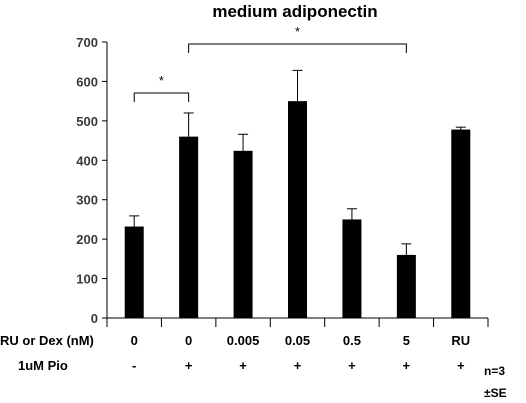 The height and width of the screenshot is (403, 526). Describe the element at coordinates (243, 340) in the screenshot. I see `dose-label: 0.005` at that location.